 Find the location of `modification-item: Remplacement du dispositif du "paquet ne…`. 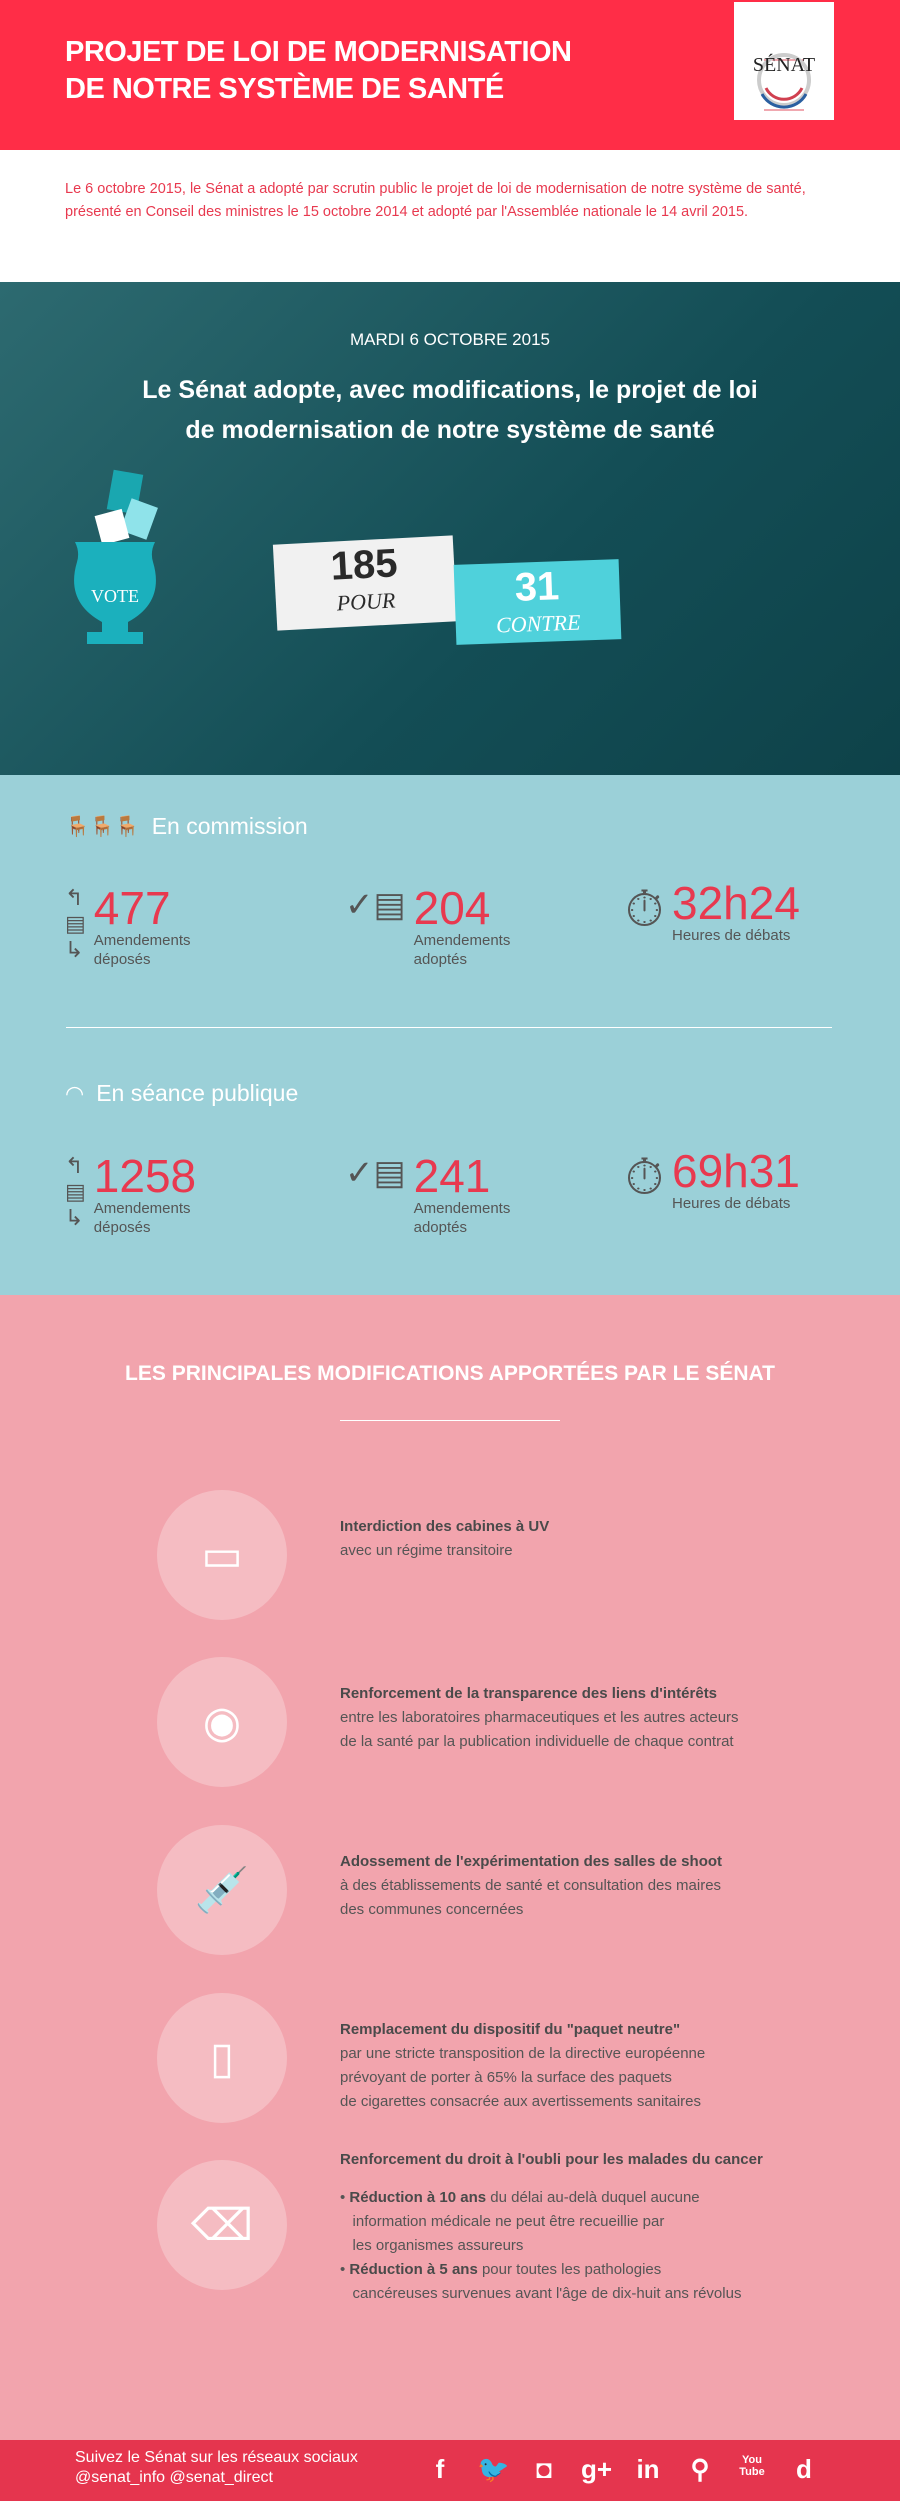

modification-item: Remplacement du dispositif du "paquet ne… is located at coordinates (523, 2065).